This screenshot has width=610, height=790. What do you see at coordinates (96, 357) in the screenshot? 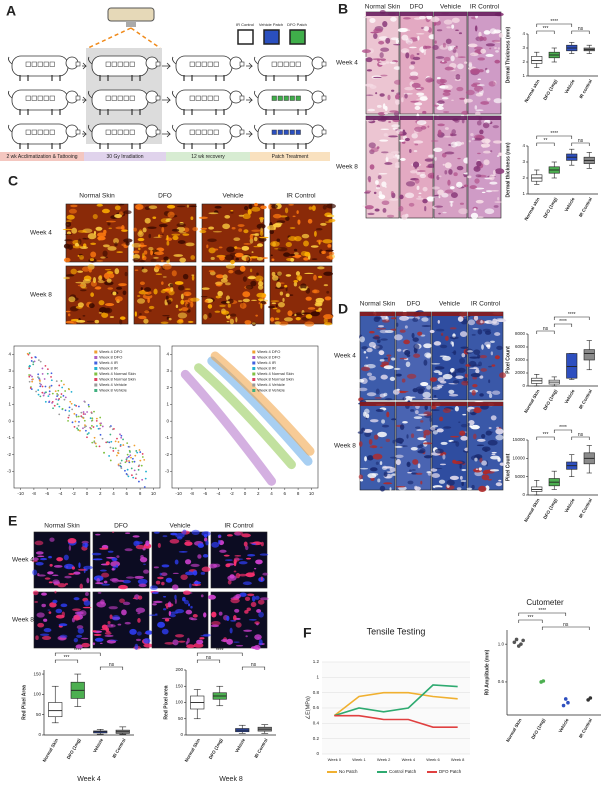
I see `legend-swatch` at bounding box center [96, 357].